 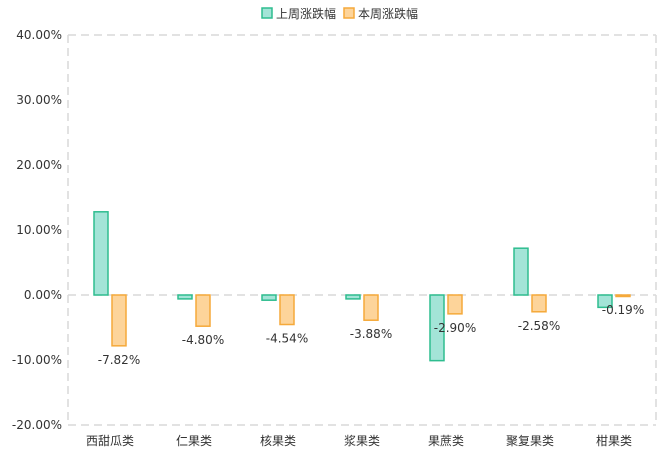 I want to click on legend-label-this-week: 本周涨跌幅, so click(x=388, y=13).